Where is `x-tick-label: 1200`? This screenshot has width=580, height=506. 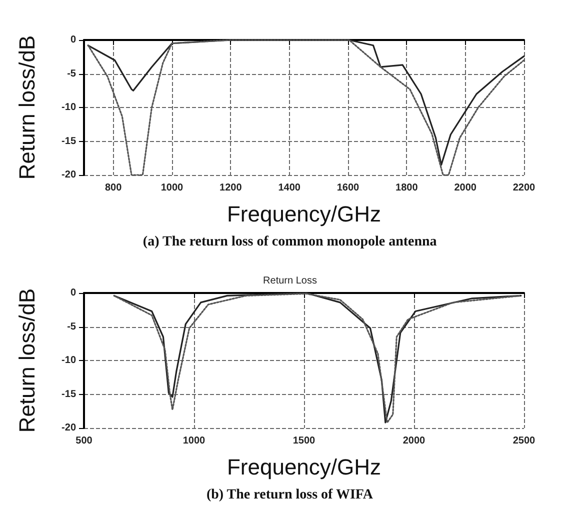 x-tick-label: 1200 is located at coordinates (231, 188).